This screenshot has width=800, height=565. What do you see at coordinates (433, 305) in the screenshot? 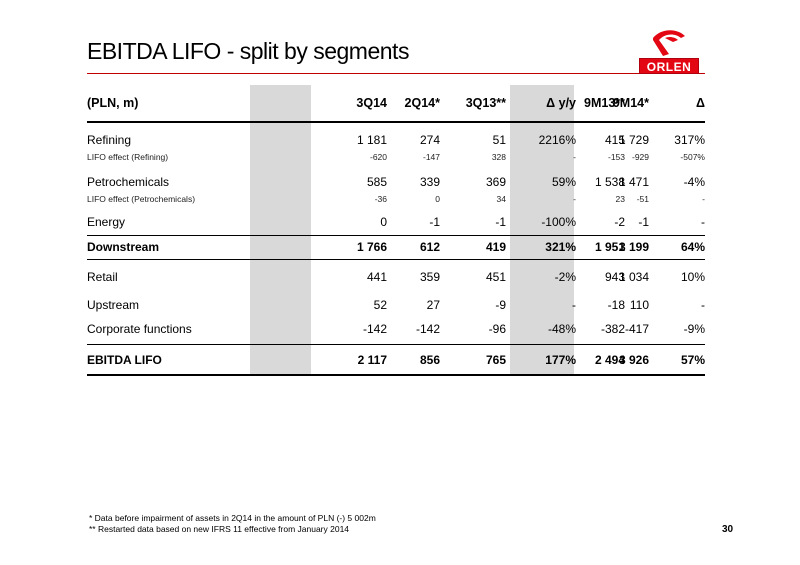
I see `table-cell: 27` at bounding box center [433, 305].